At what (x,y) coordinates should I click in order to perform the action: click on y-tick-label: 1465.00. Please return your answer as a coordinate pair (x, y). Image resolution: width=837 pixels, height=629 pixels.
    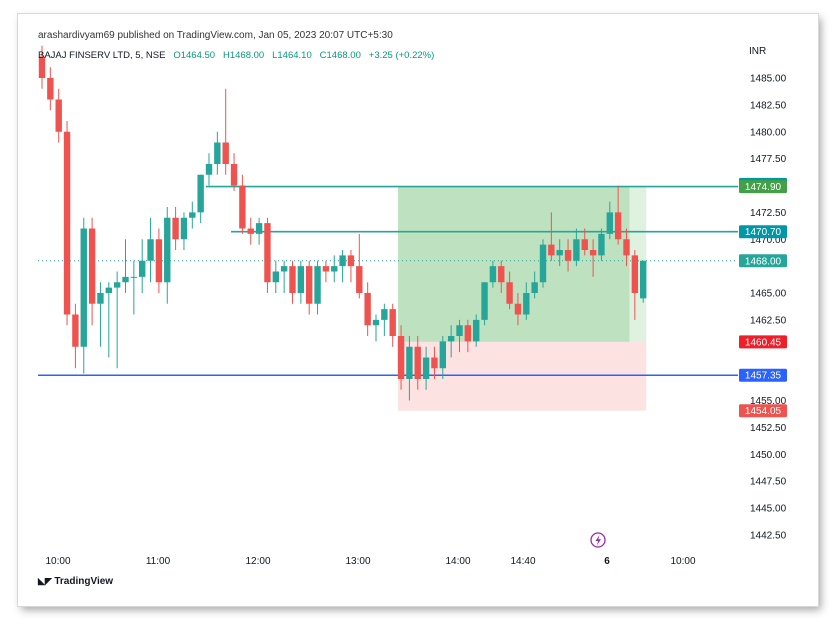
    Looking at the image, I should click on (768, 294).